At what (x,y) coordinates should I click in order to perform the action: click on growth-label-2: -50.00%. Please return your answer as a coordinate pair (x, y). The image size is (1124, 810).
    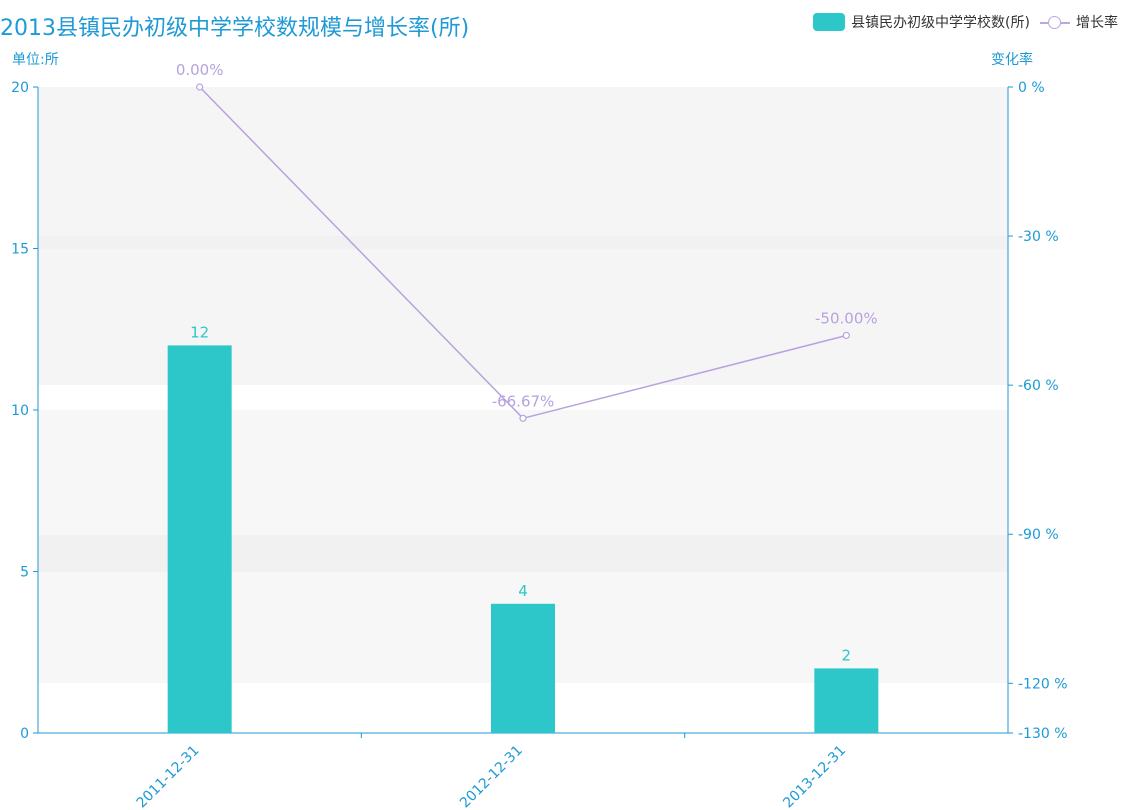
    Looking at the image, I should click on (846, 318).